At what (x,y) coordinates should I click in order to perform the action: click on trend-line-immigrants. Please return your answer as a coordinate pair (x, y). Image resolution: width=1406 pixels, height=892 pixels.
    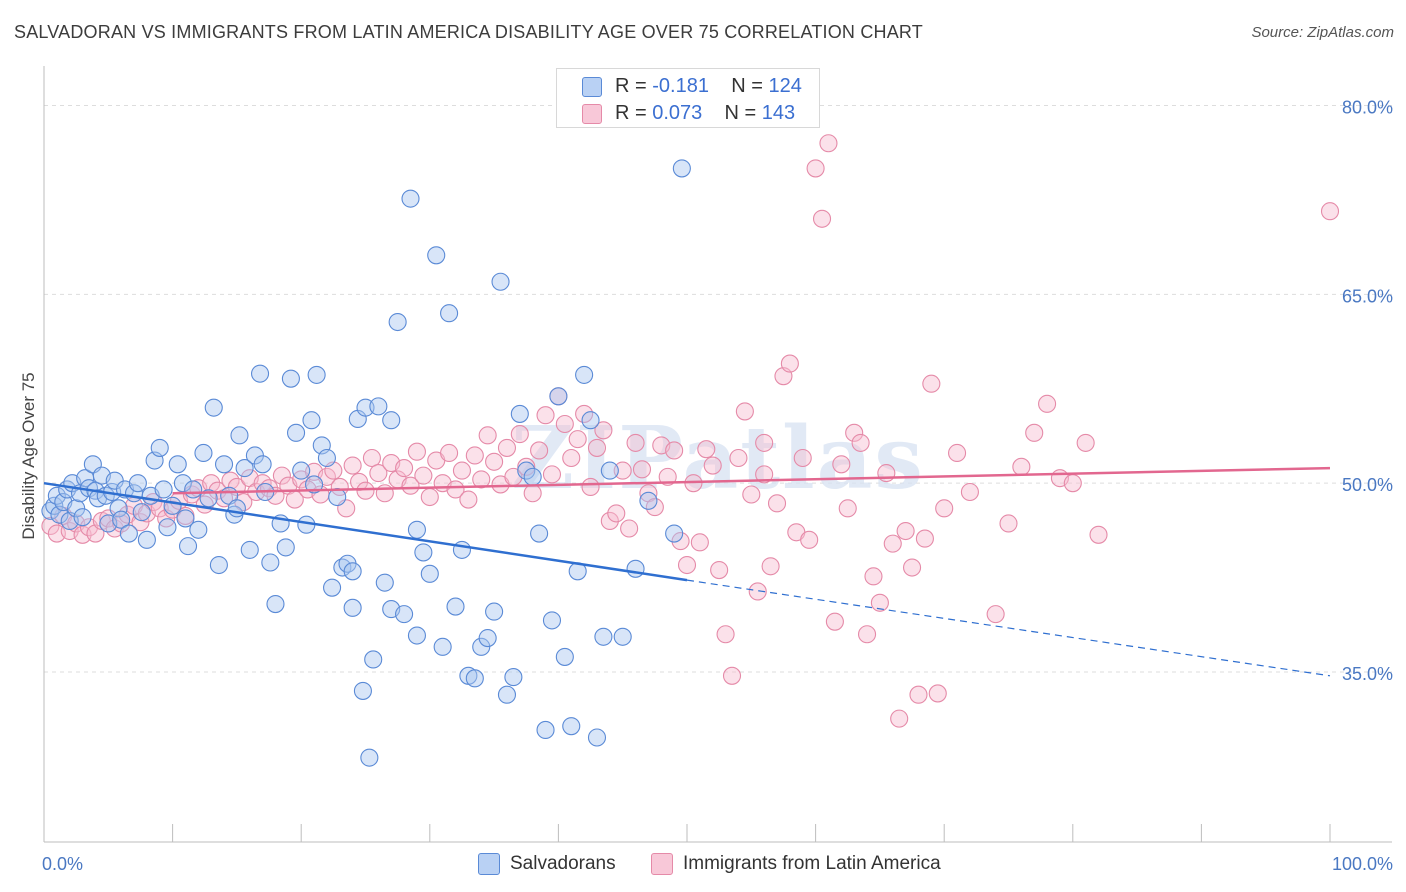
    Looking at the image, I should click on (751, 480).